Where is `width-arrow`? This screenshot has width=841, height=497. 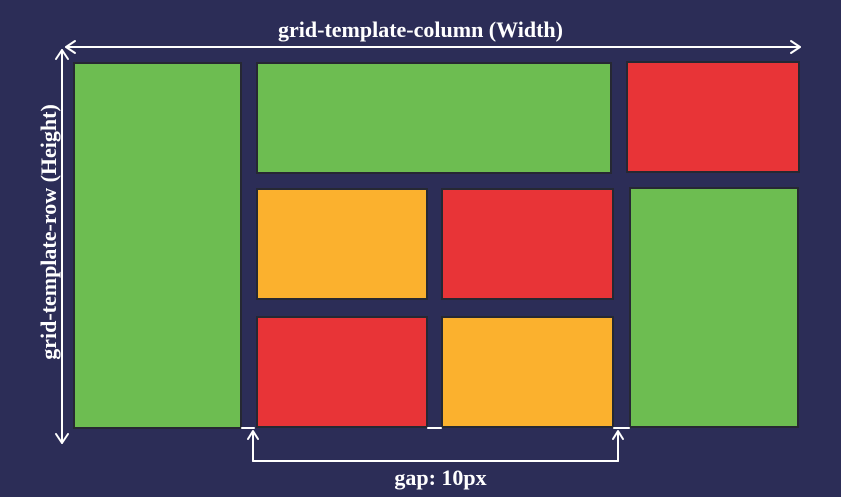
width-arrow is located at coordinates (433, 47).